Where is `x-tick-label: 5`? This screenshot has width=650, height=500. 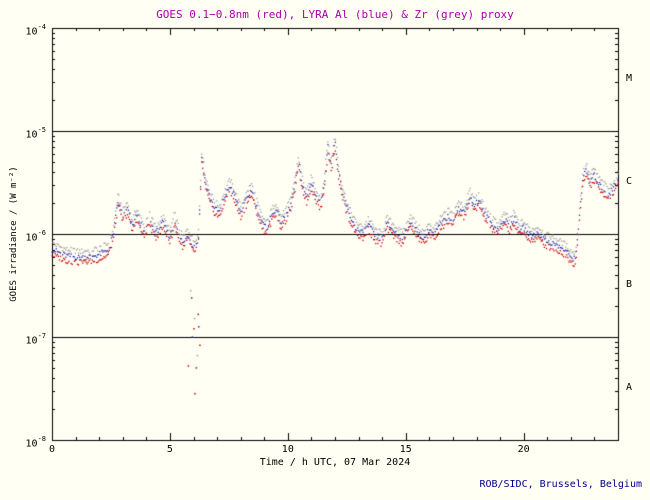
x-tick-label: 5 is located at coordinates (169, 449).